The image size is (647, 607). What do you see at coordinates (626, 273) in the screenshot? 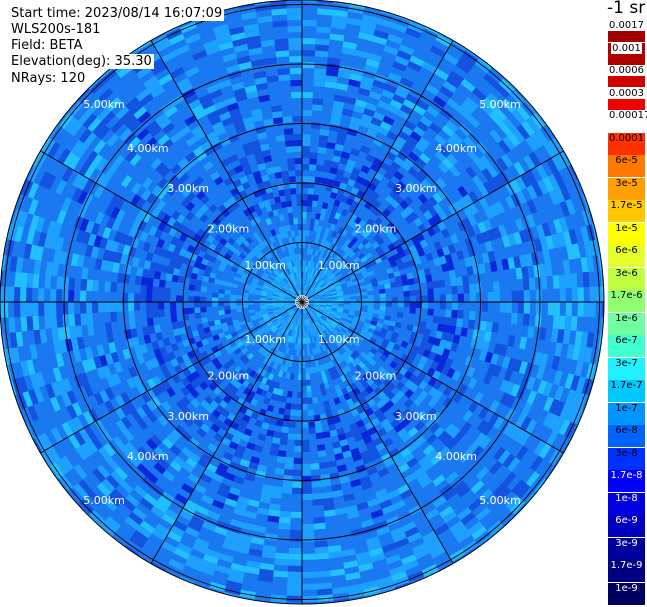
I see `colorbar-label: 3e-6` at bounding box center [626, 273].